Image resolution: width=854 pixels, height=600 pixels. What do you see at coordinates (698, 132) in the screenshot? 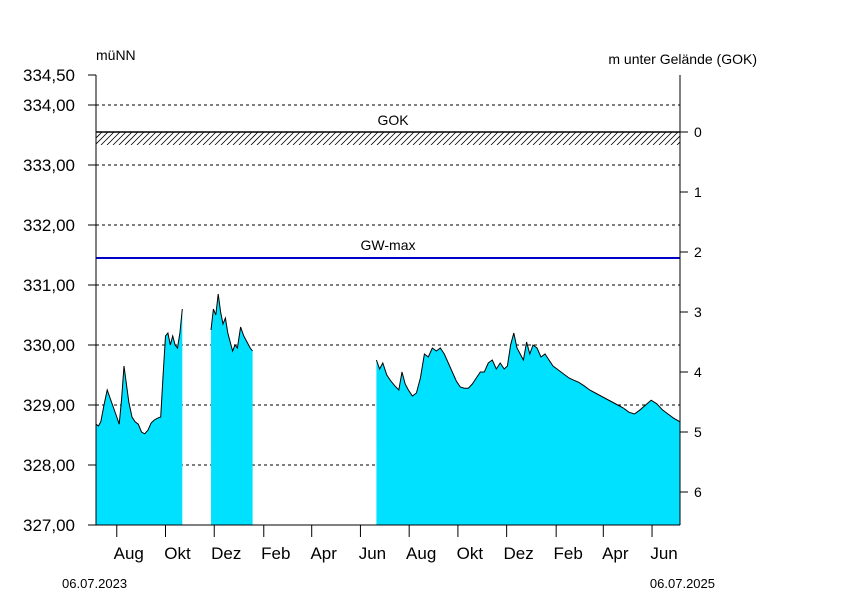
I see `right-tick-label: 0` at bounding box center [698, 132].